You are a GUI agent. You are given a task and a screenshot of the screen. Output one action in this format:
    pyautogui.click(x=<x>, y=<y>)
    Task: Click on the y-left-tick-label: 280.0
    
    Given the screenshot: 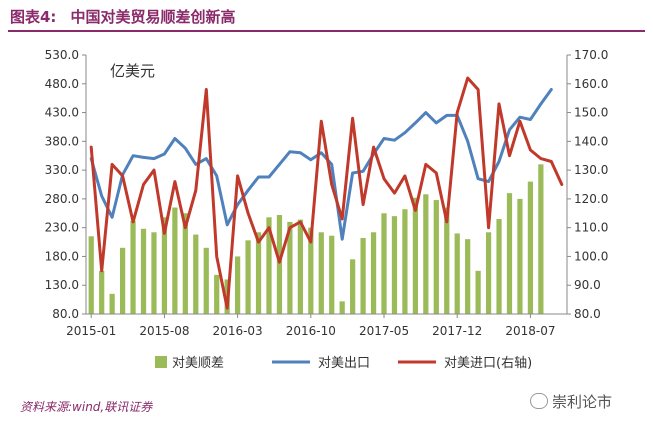 What is the action you would take?
    pyautogui.click(x=62, y=199)
    